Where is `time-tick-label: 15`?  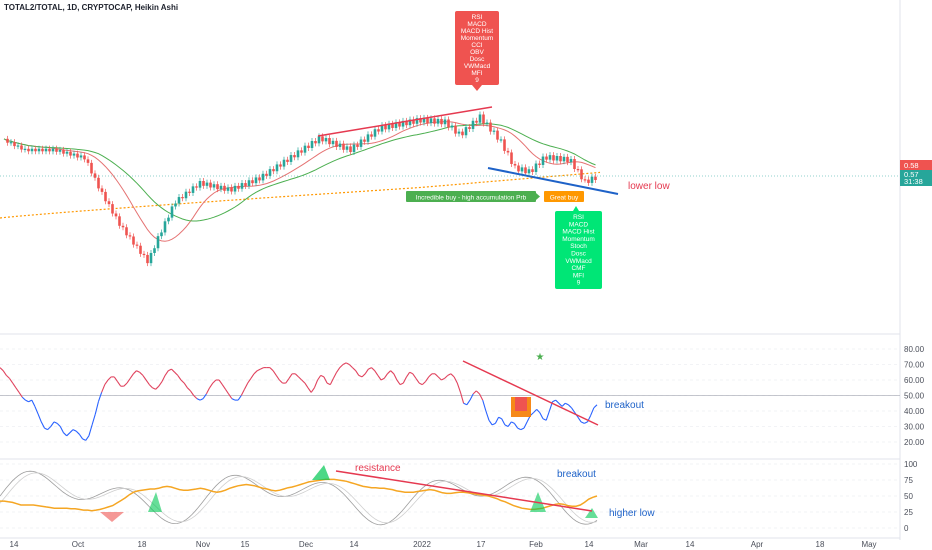
time-tick-label: 15 is located at coordinates (245, 544).